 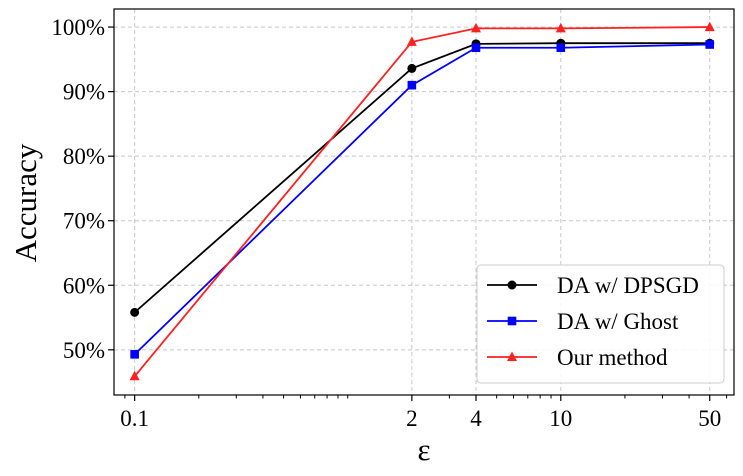 I want to click on legend: DA w/ DPSGD DA w/ Ghost Our method, so click(x=600, y=324).